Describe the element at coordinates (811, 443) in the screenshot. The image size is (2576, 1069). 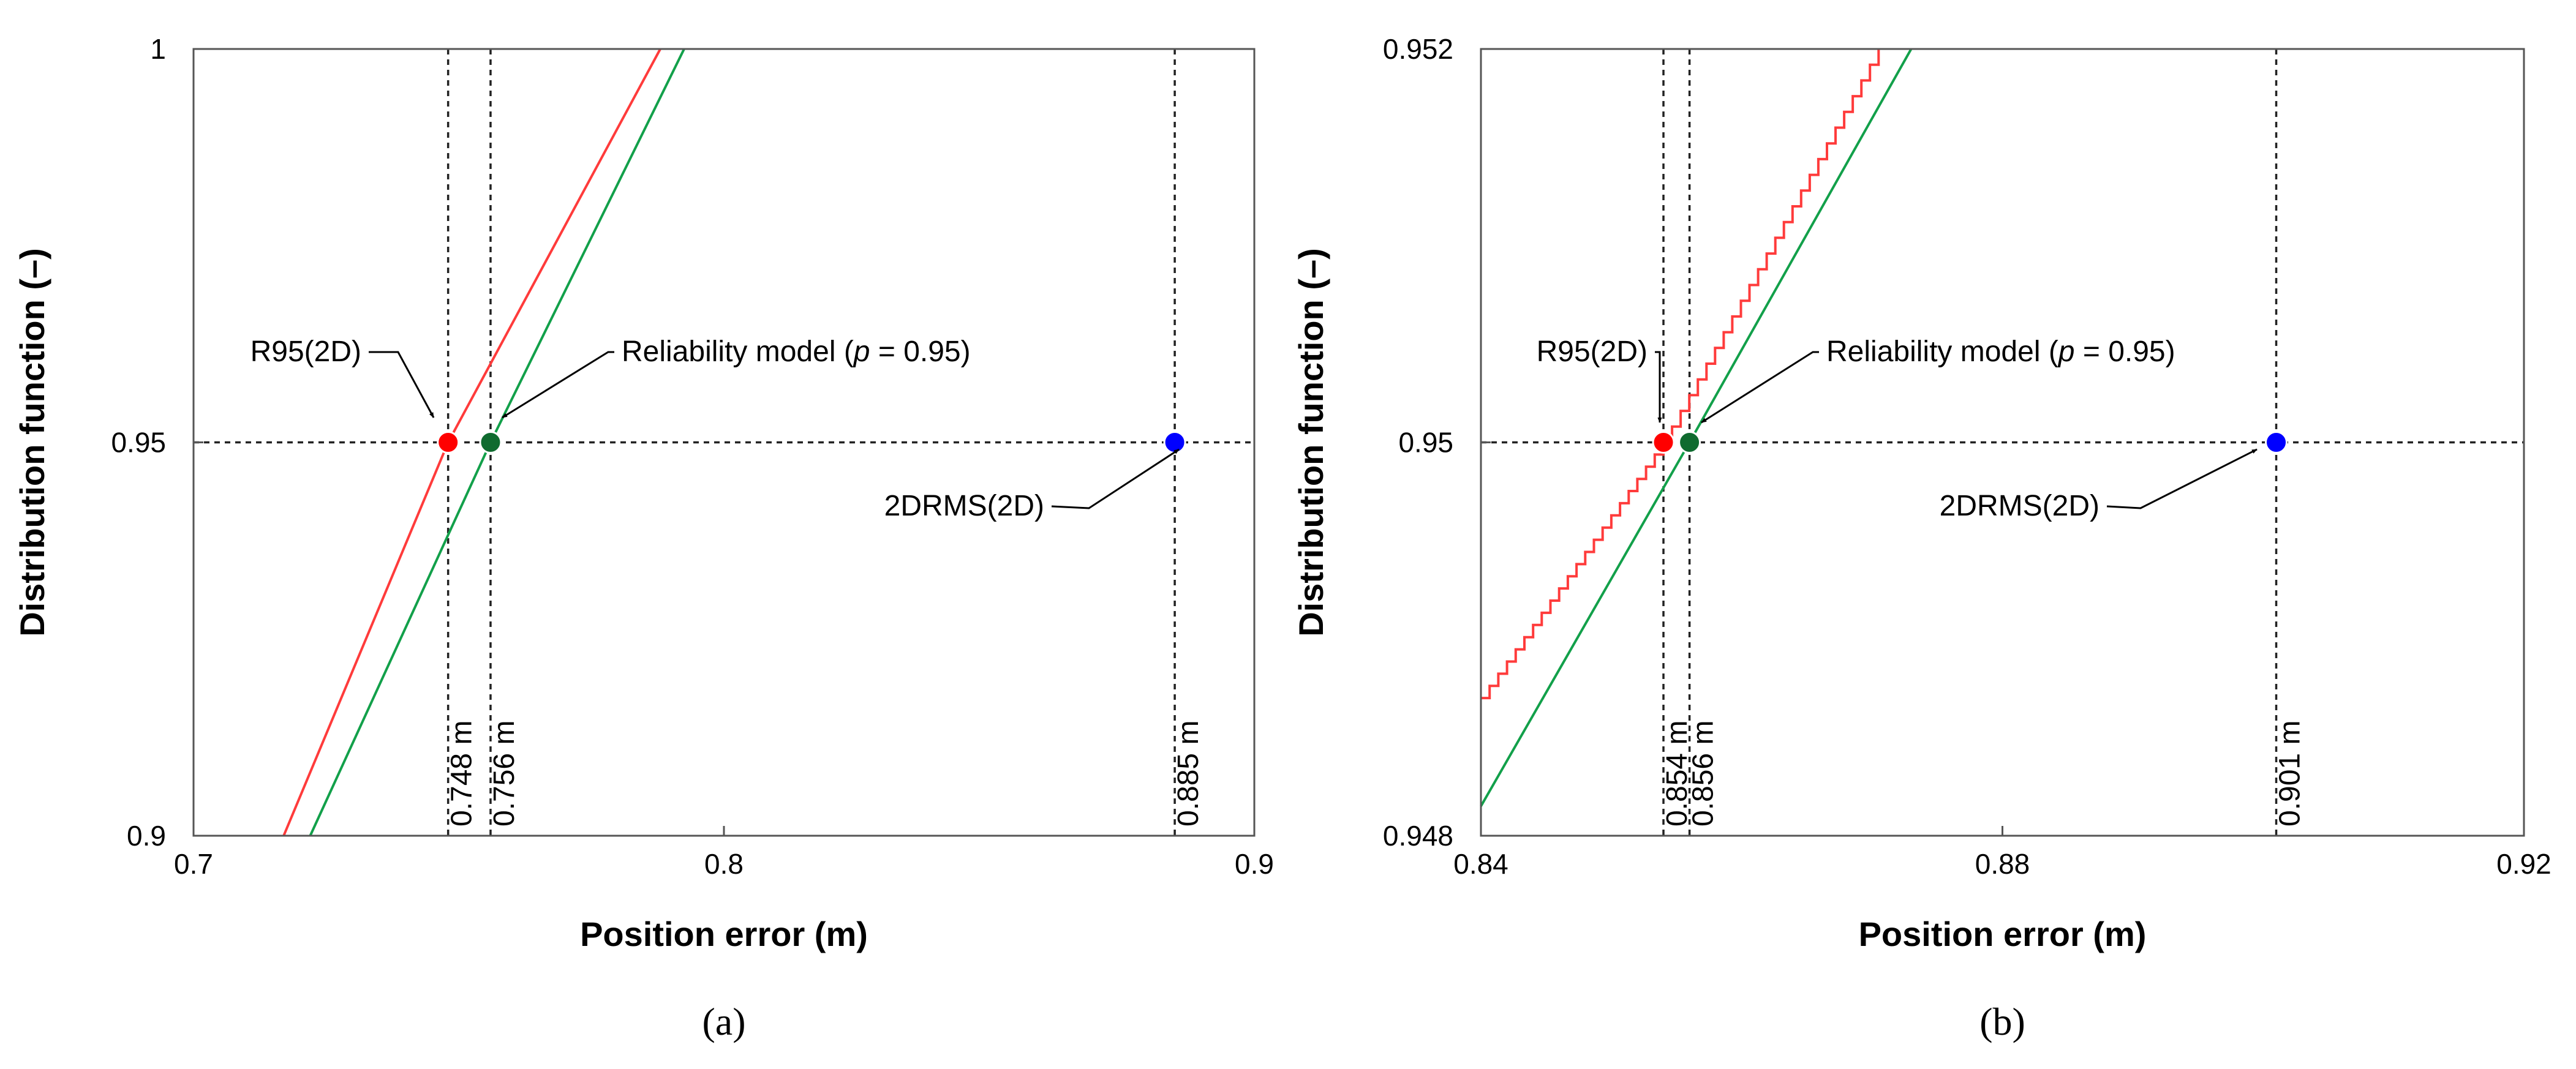
I see `panel-a-markers` at that location.